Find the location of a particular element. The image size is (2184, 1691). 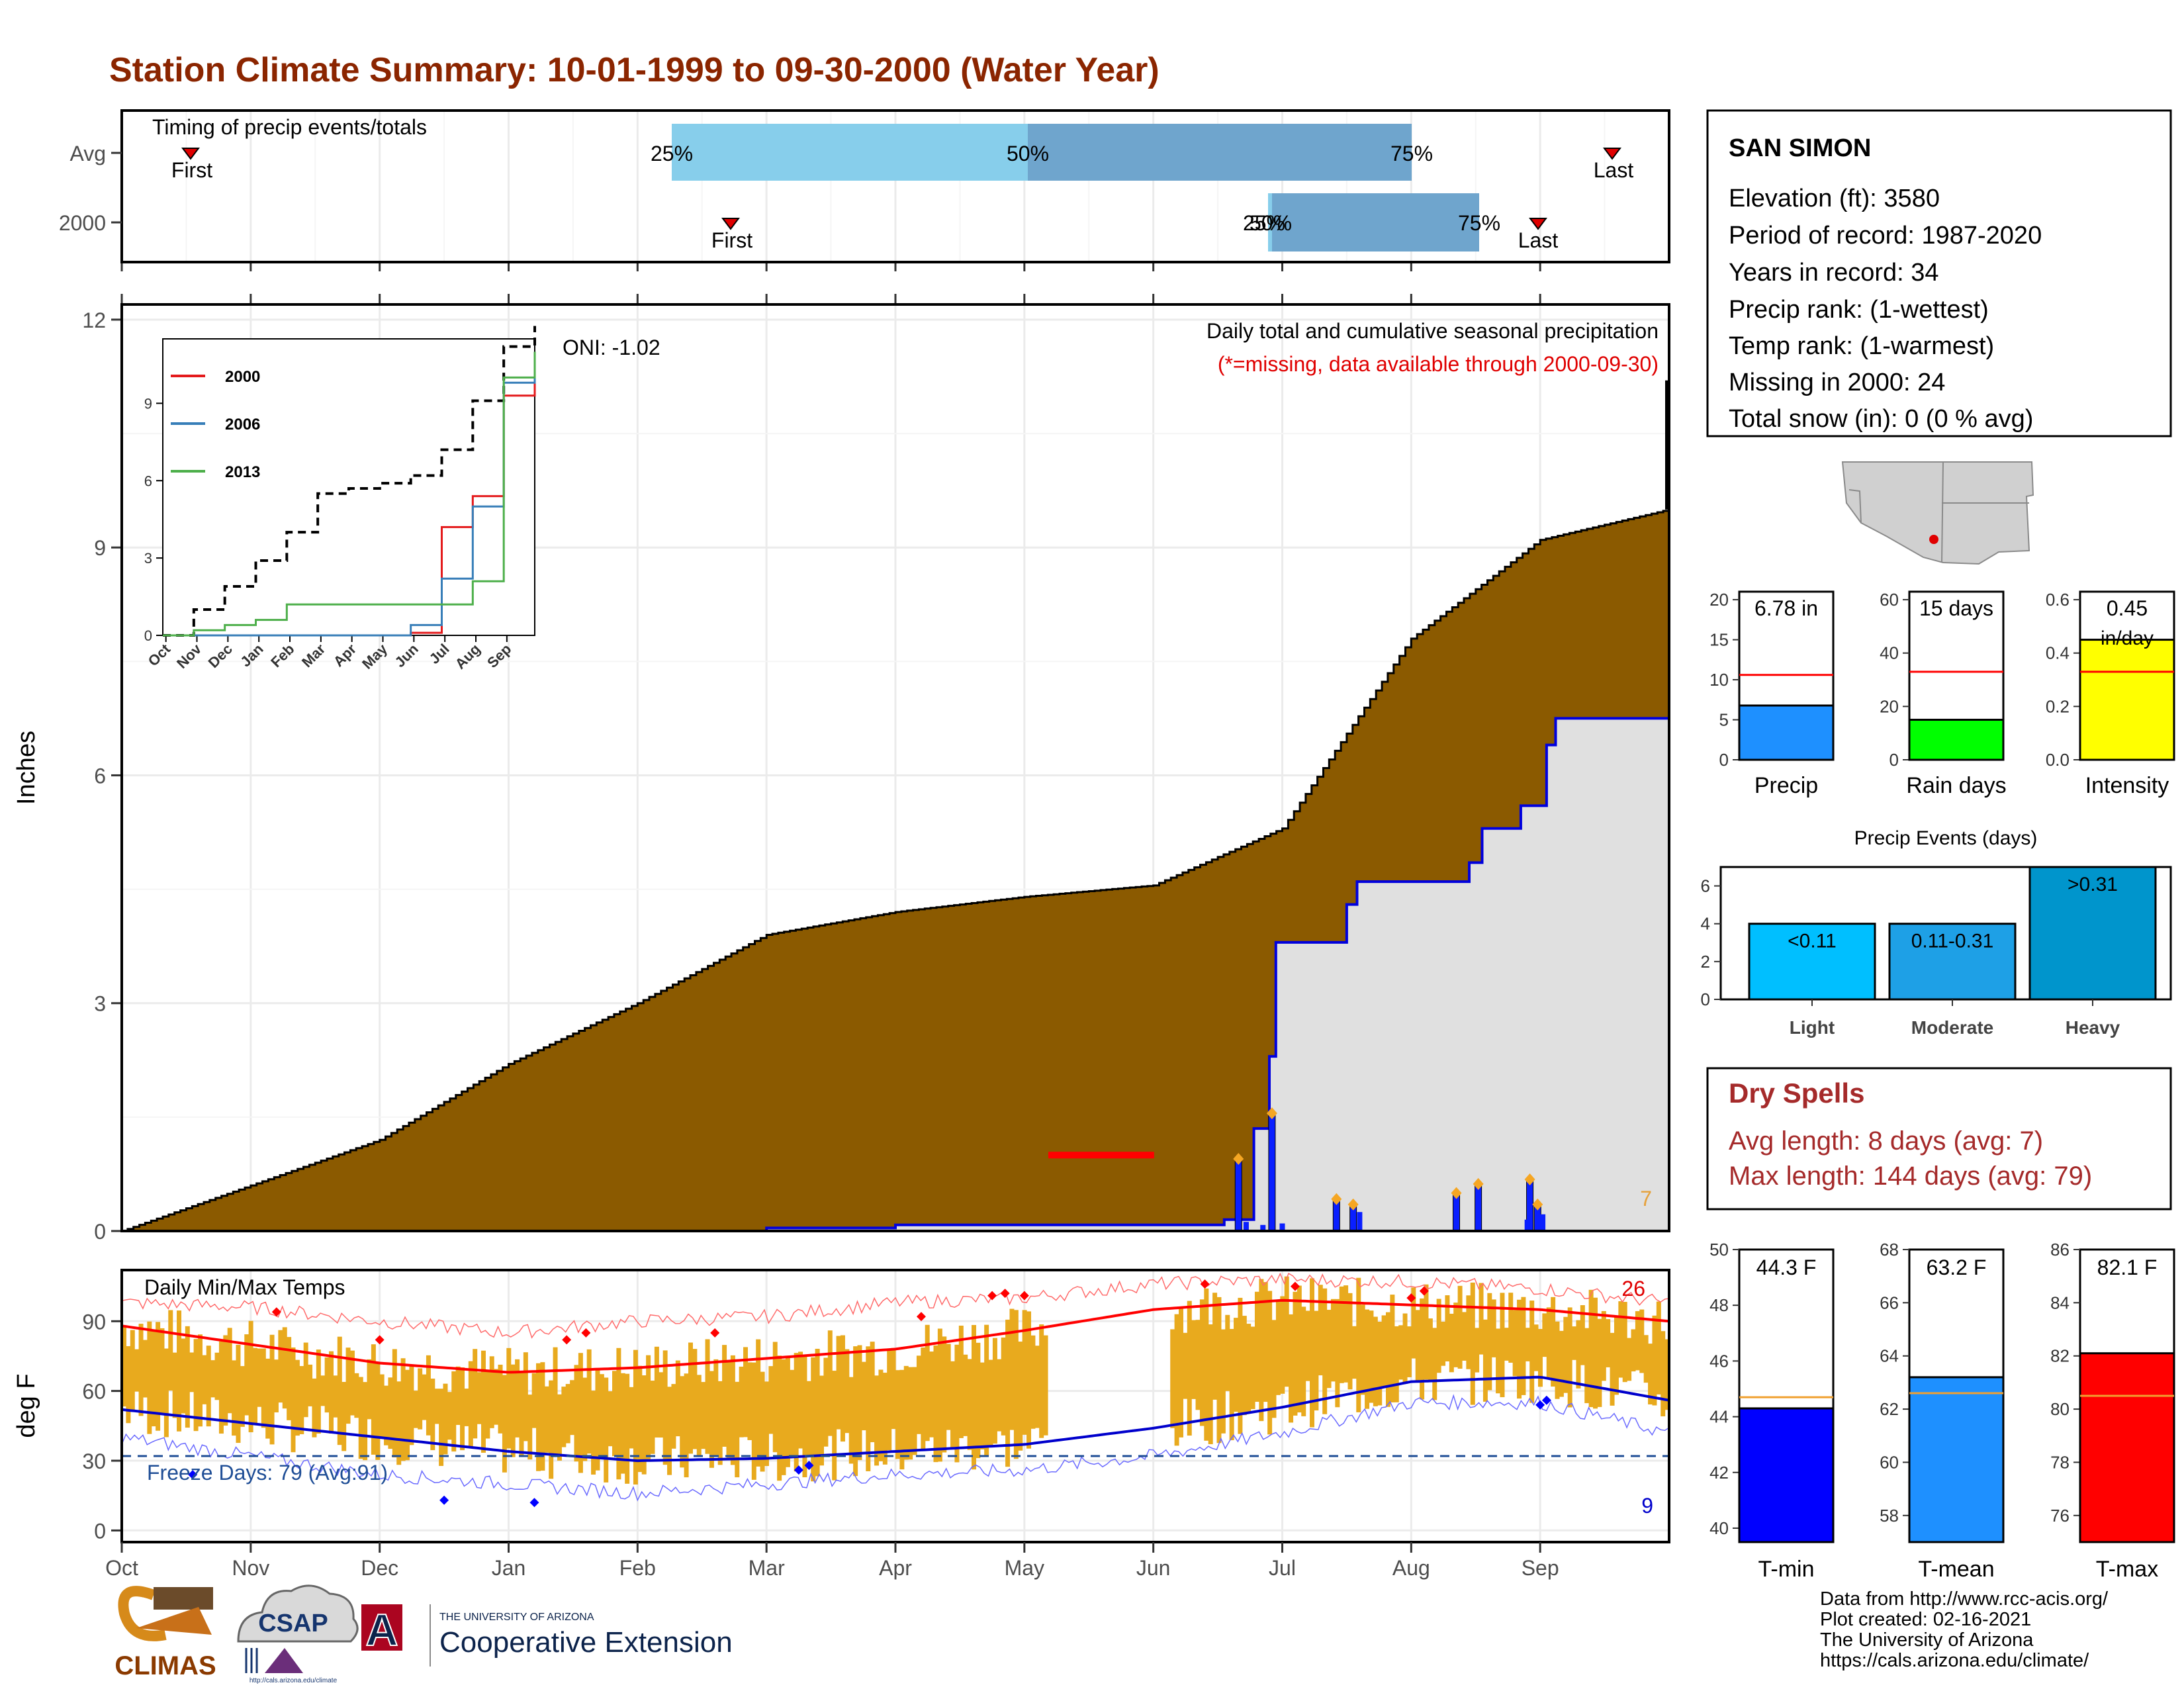

temp-bar-y-tick-label: 80 is located at coordinates (2060, 1409).